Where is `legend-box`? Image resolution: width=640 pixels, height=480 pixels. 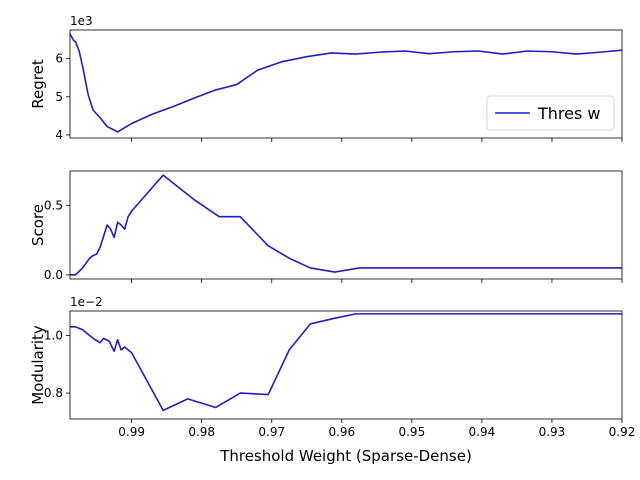
legend-box is located at coordinates (550, 113).